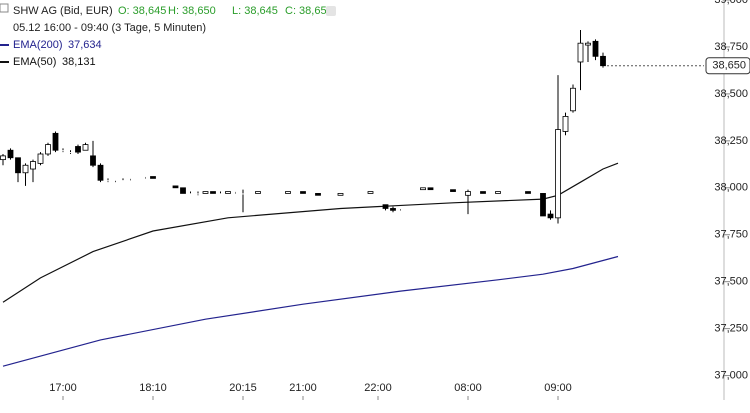 Image resolution: width=750 pixels, height=413 pixels. What do you see at coordinates (243, 388) in the screenshot?
I see `x-tick-label: 20:15` at bounding box center [243, 388].